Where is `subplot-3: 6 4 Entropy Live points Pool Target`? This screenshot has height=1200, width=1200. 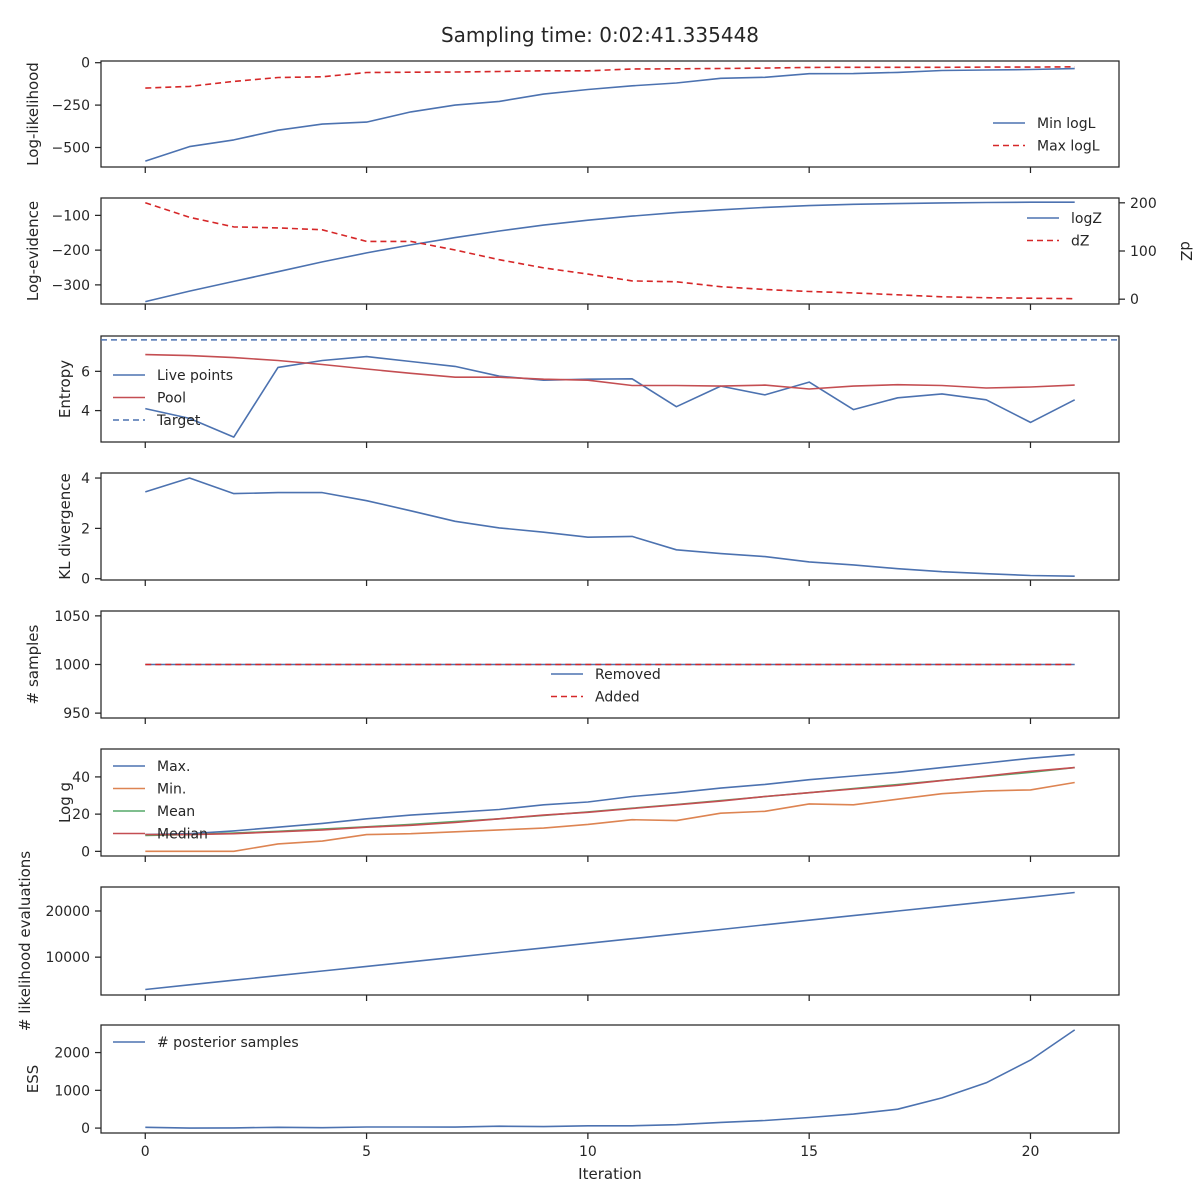
subplot-3: 6 4 Entropy Live points Pool Target is located at coordinates (588, 391).